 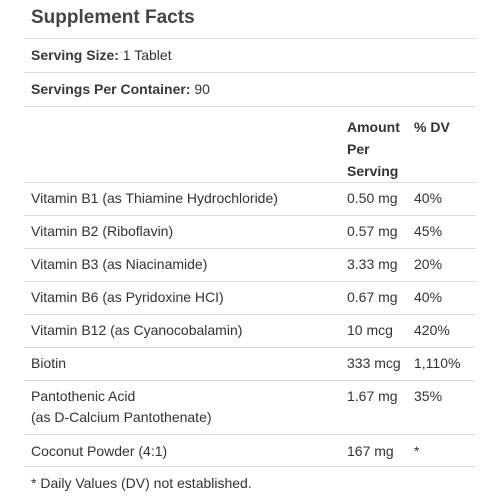 I want to click on nutrient-name: Vitamin B12 (as Cyanocobalamin), so click(x=137, y=330).